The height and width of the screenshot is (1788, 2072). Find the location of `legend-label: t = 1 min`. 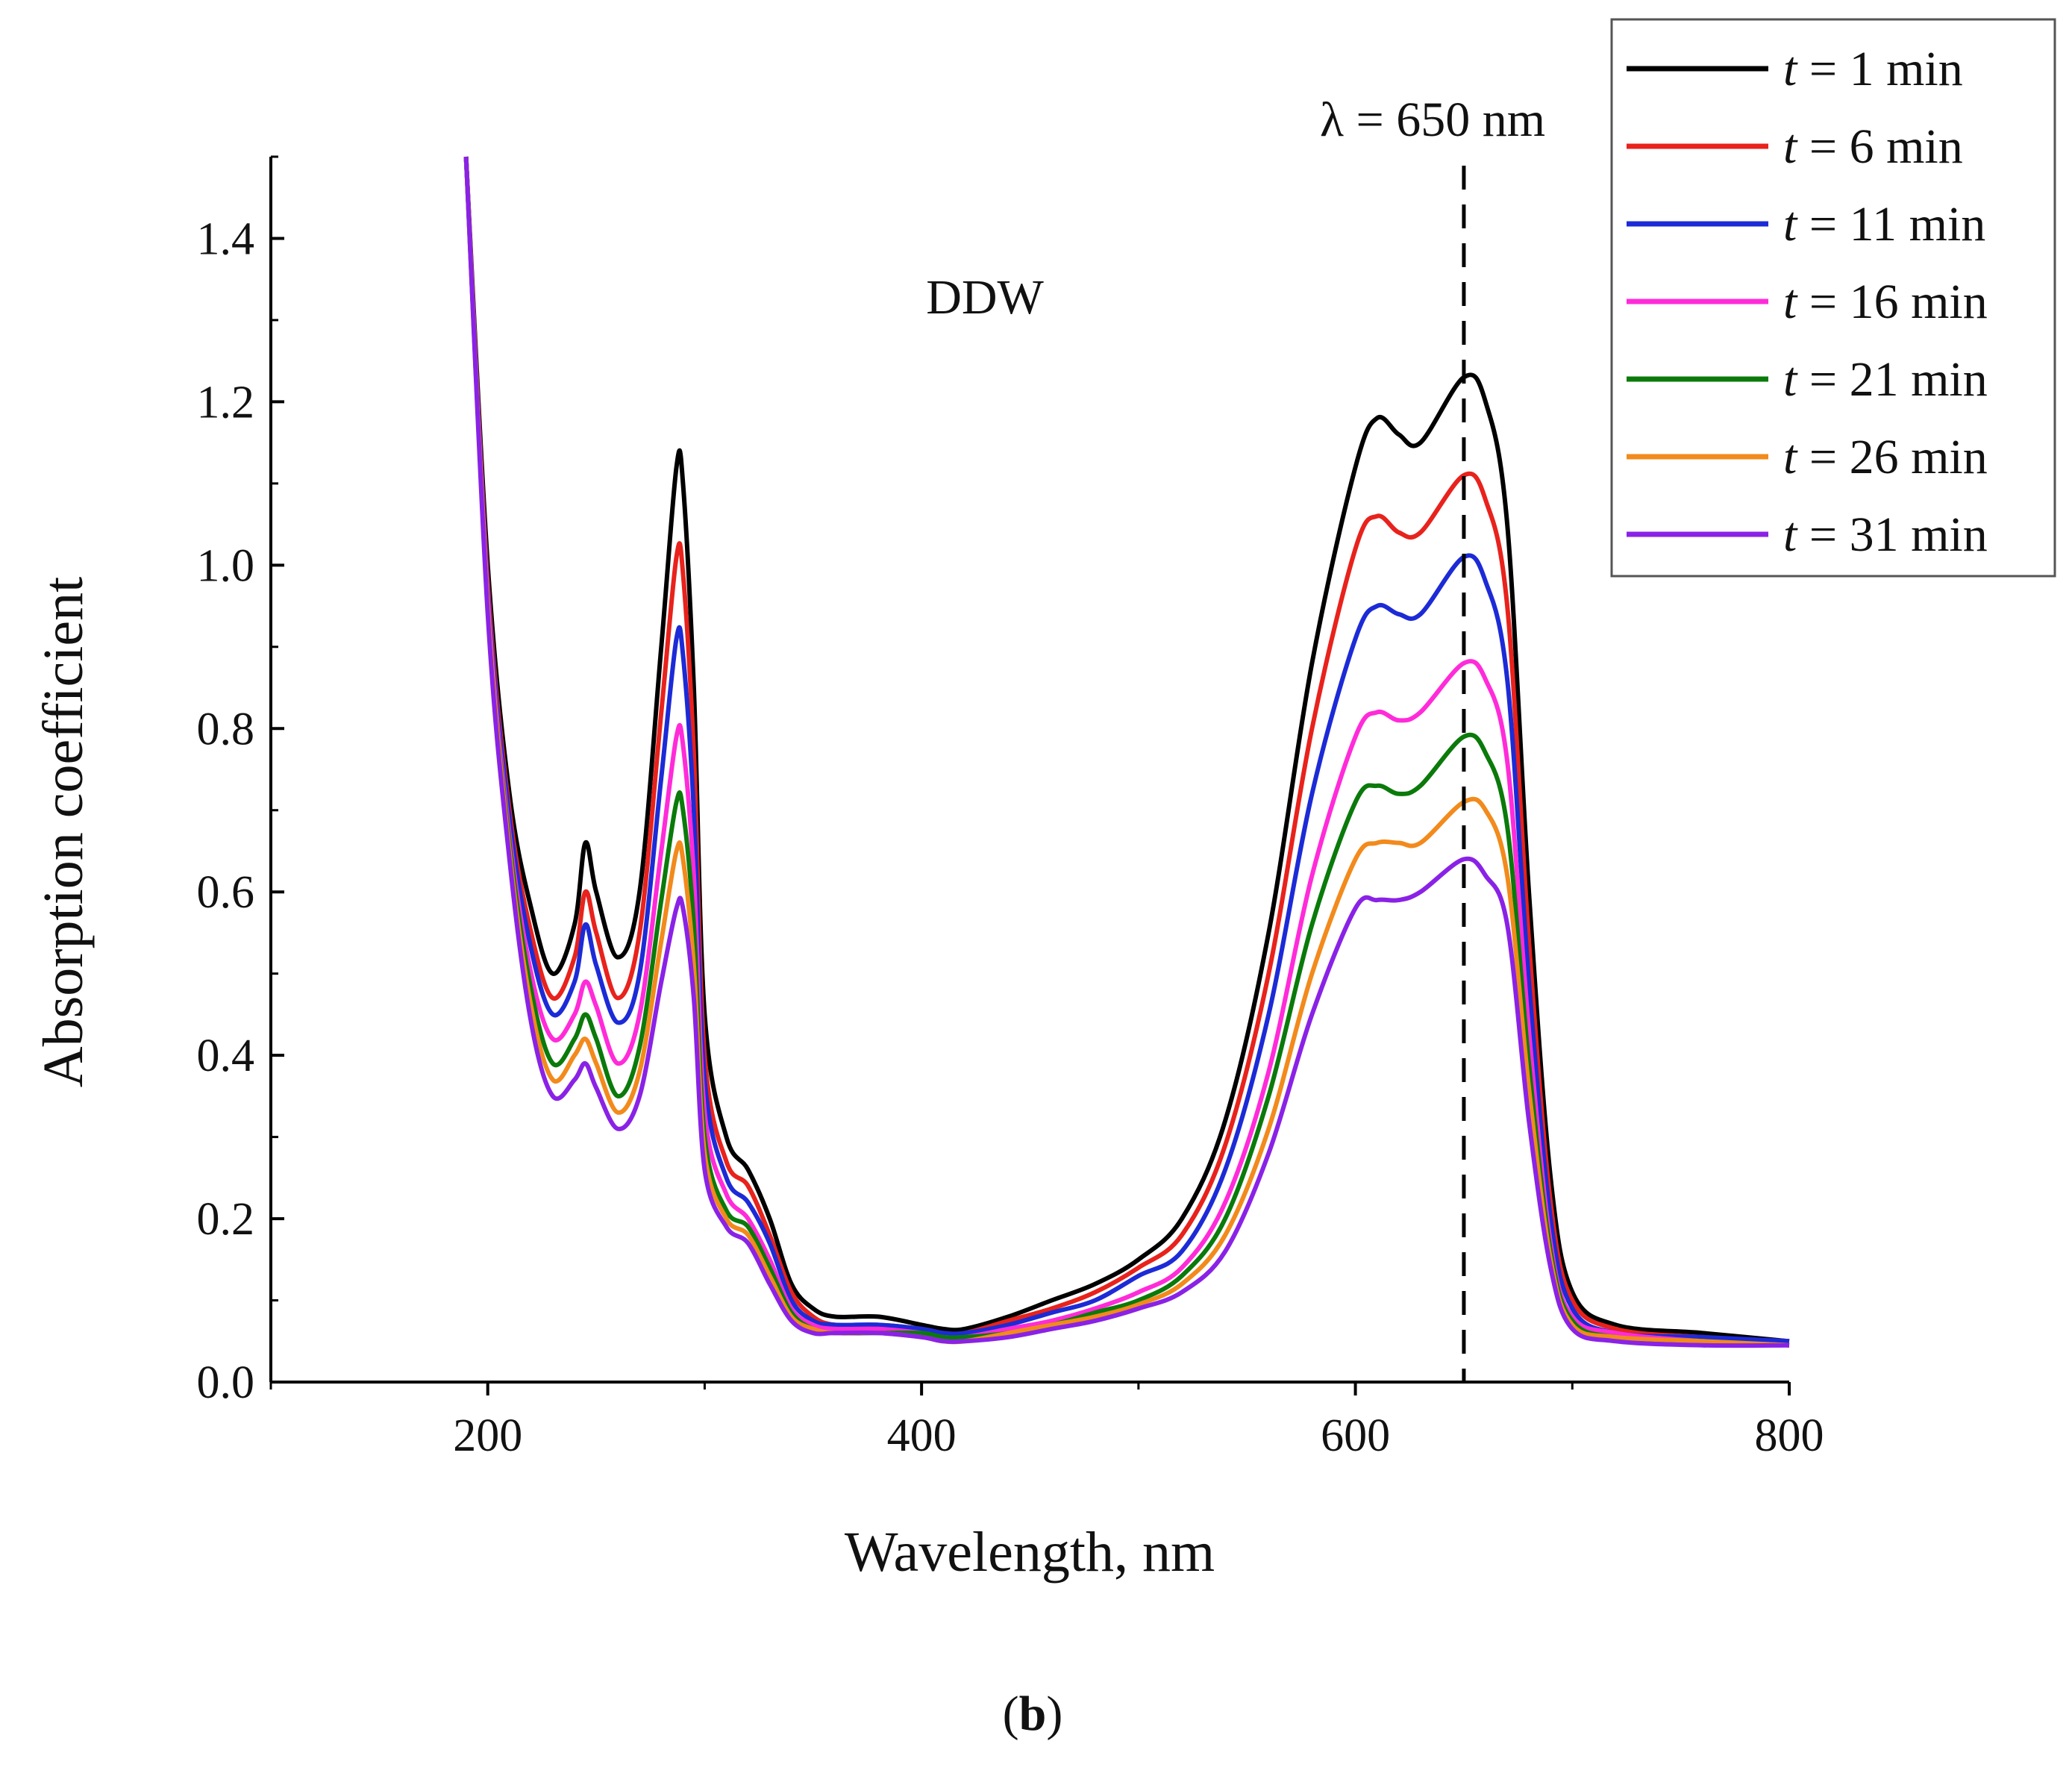

legend-label: t = 1 min is located at coordinates (1873, 69).